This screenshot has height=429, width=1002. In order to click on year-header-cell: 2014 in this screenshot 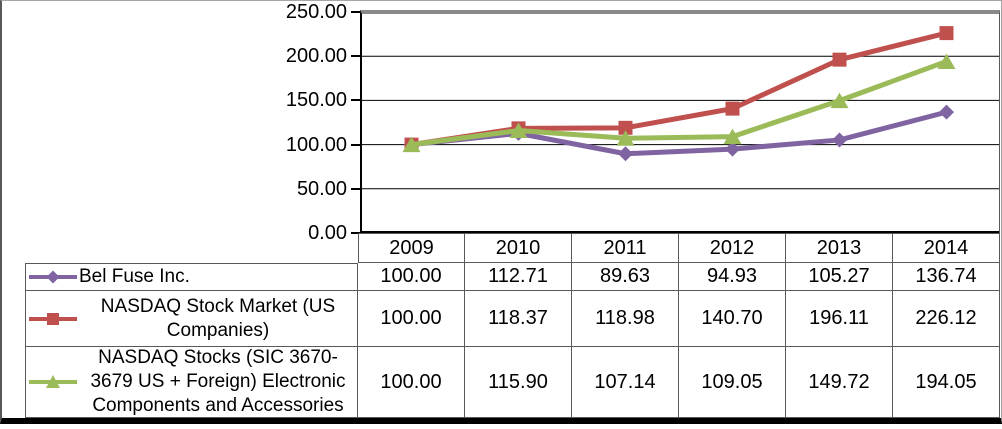, I will do `click(946, 248)`.